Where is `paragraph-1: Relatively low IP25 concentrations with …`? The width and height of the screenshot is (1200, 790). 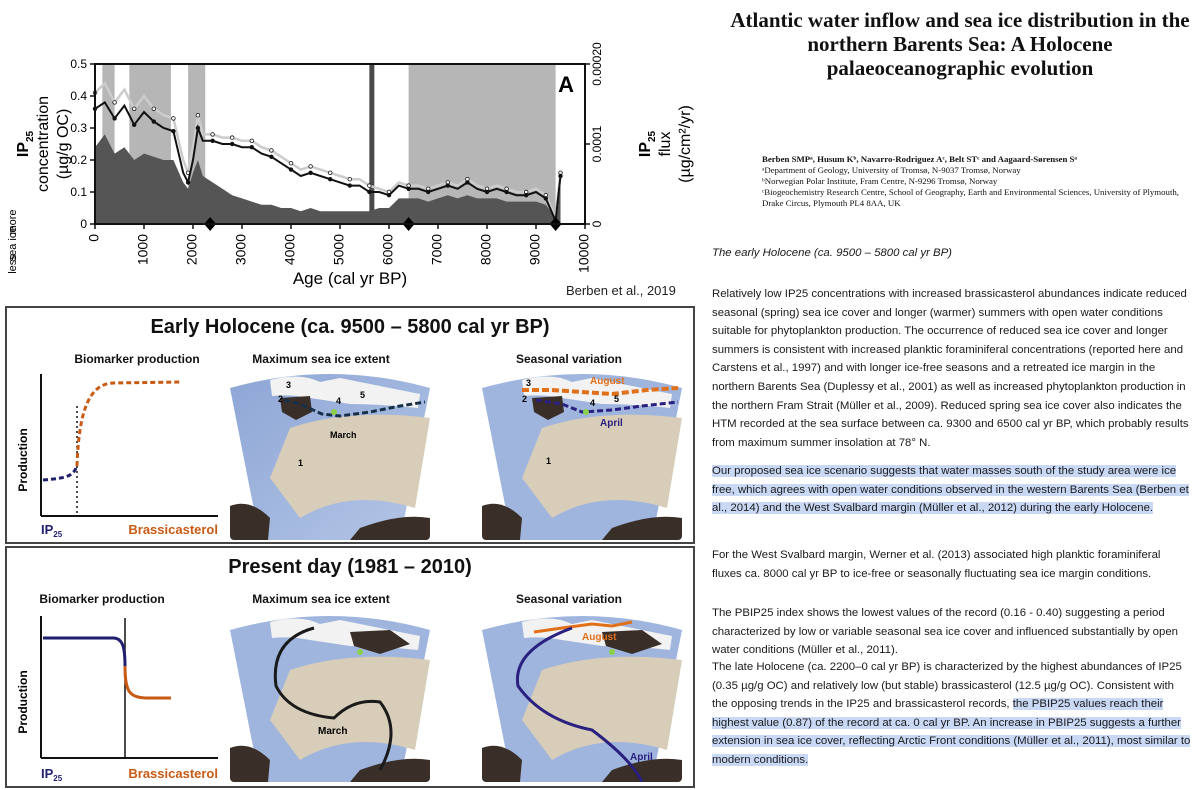 paragraph-1: Relatively low IP25 concentrations with … is located at coordinates (950, 368).